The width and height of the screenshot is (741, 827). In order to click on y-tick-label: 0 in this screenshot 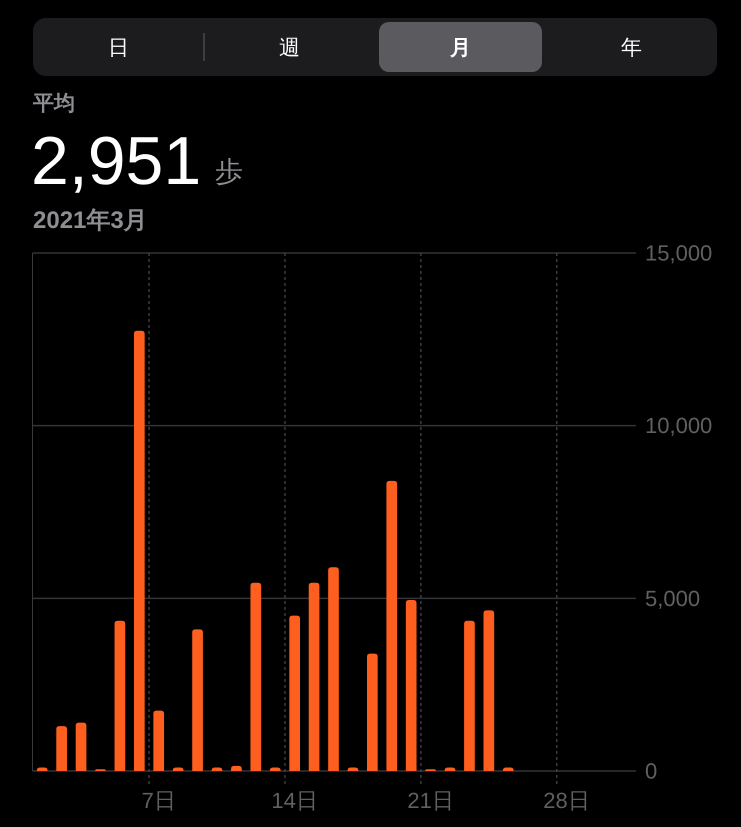, I will do `click(651, 771)`.